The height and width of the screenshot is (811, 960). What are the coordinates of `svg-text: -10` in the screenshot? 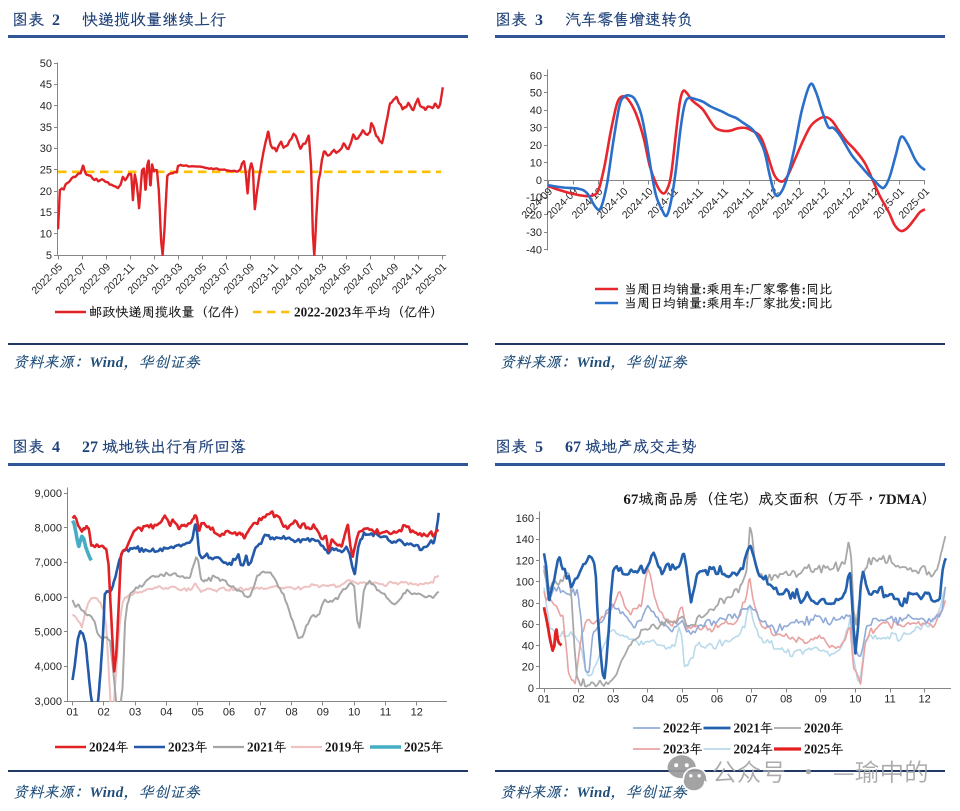 It's located at (534, 198).